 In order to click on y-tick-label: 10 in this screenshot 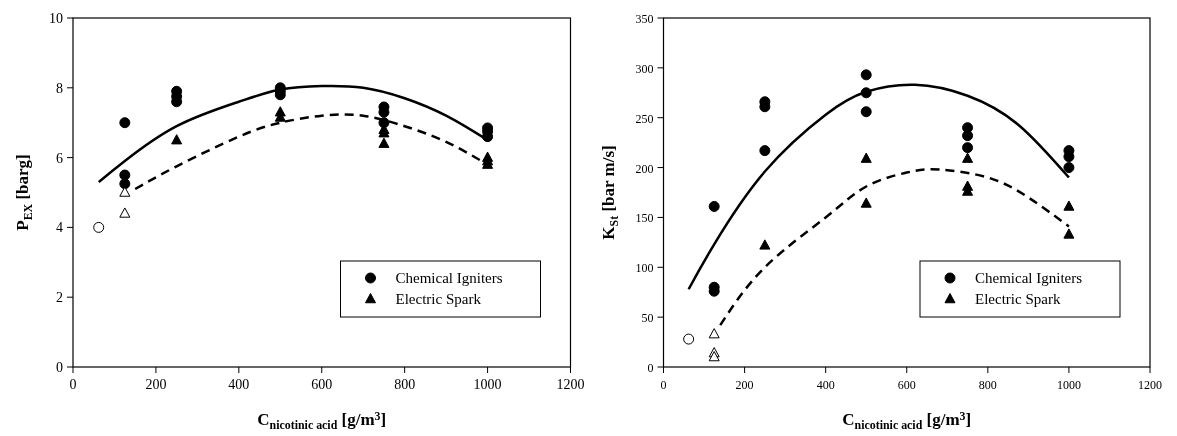, I will do `click(56, 18)`.